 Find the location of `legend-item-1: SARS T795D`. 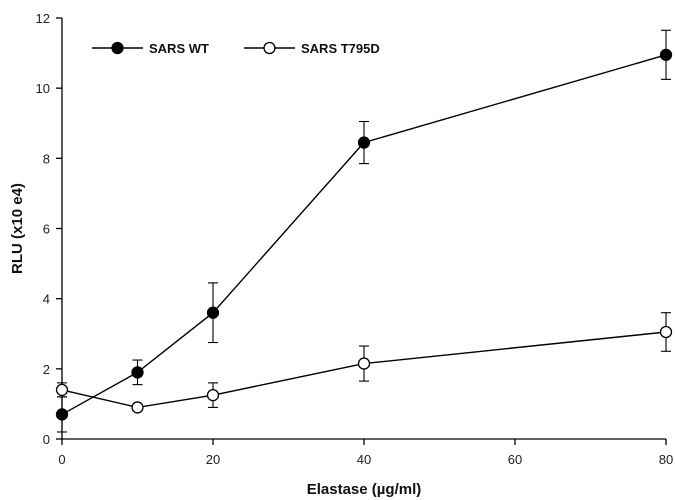

legend-item-1: SARS T795D is located at coordinates (312, 48).